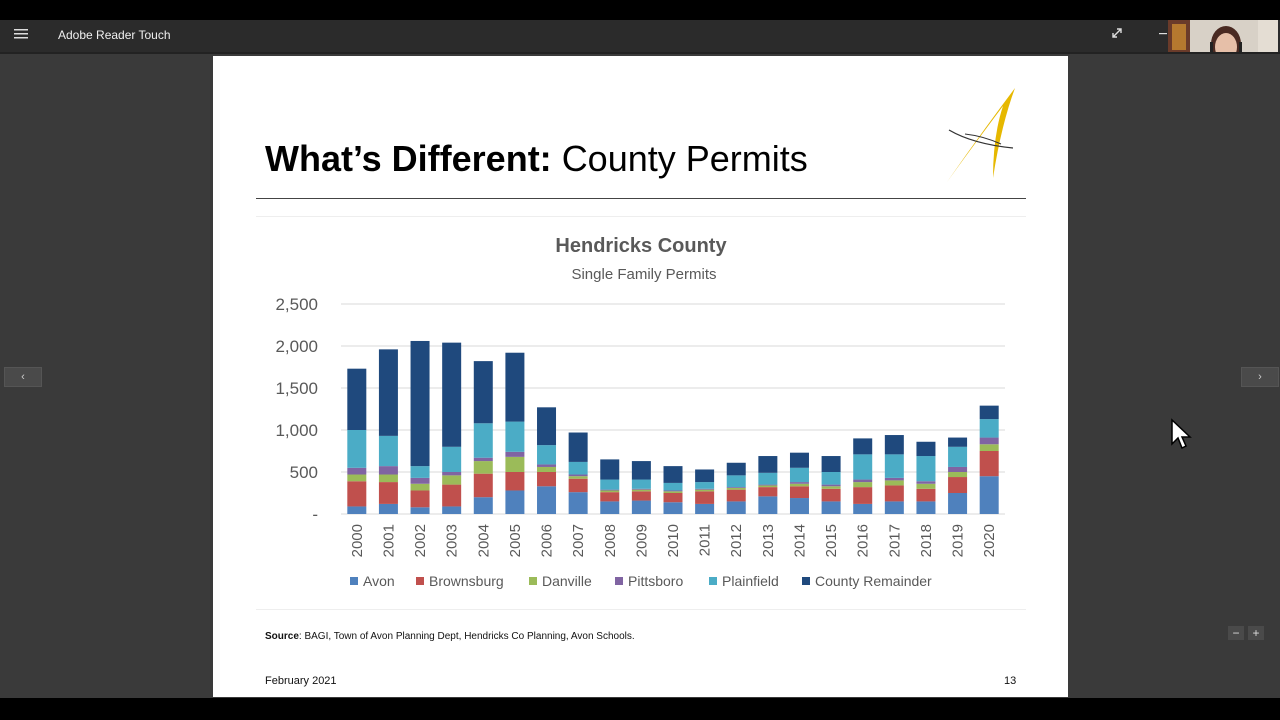  What do you see at coordinates (282, 636) in the screenshot?
I see `source-label: Source` at bounding box center [282, 636].